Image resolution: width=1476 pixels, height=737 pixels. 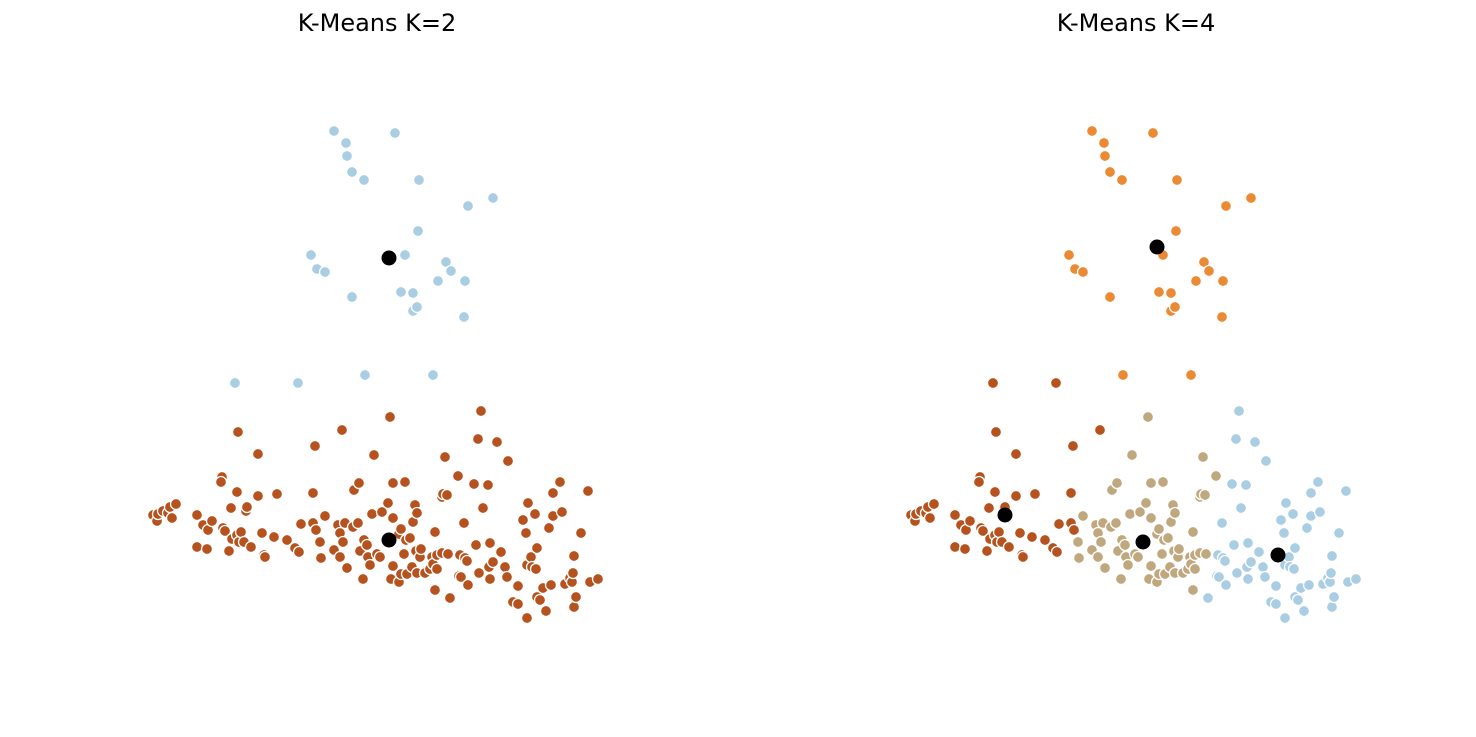 What do you see at coordinates (377, 23) in the screenshot?
I see `panel-title-k2: K-Means K=2` at bounding box center [377, 23].